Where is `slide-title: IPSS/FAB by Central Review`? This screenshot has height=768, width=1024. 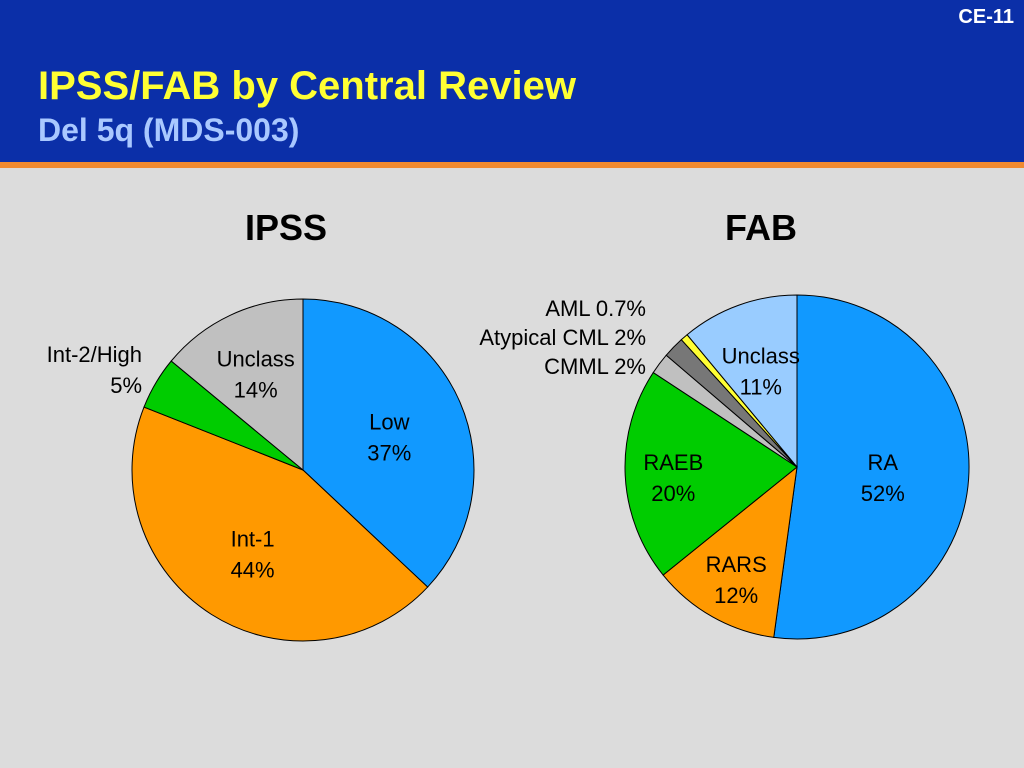
slide-title: IPSS/FAB by Central Review is located at coordinates (307, 86).